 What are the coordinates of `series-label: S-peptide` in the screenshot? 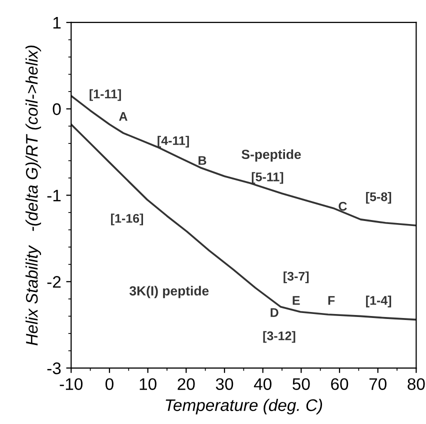 It's located at (271, 155).